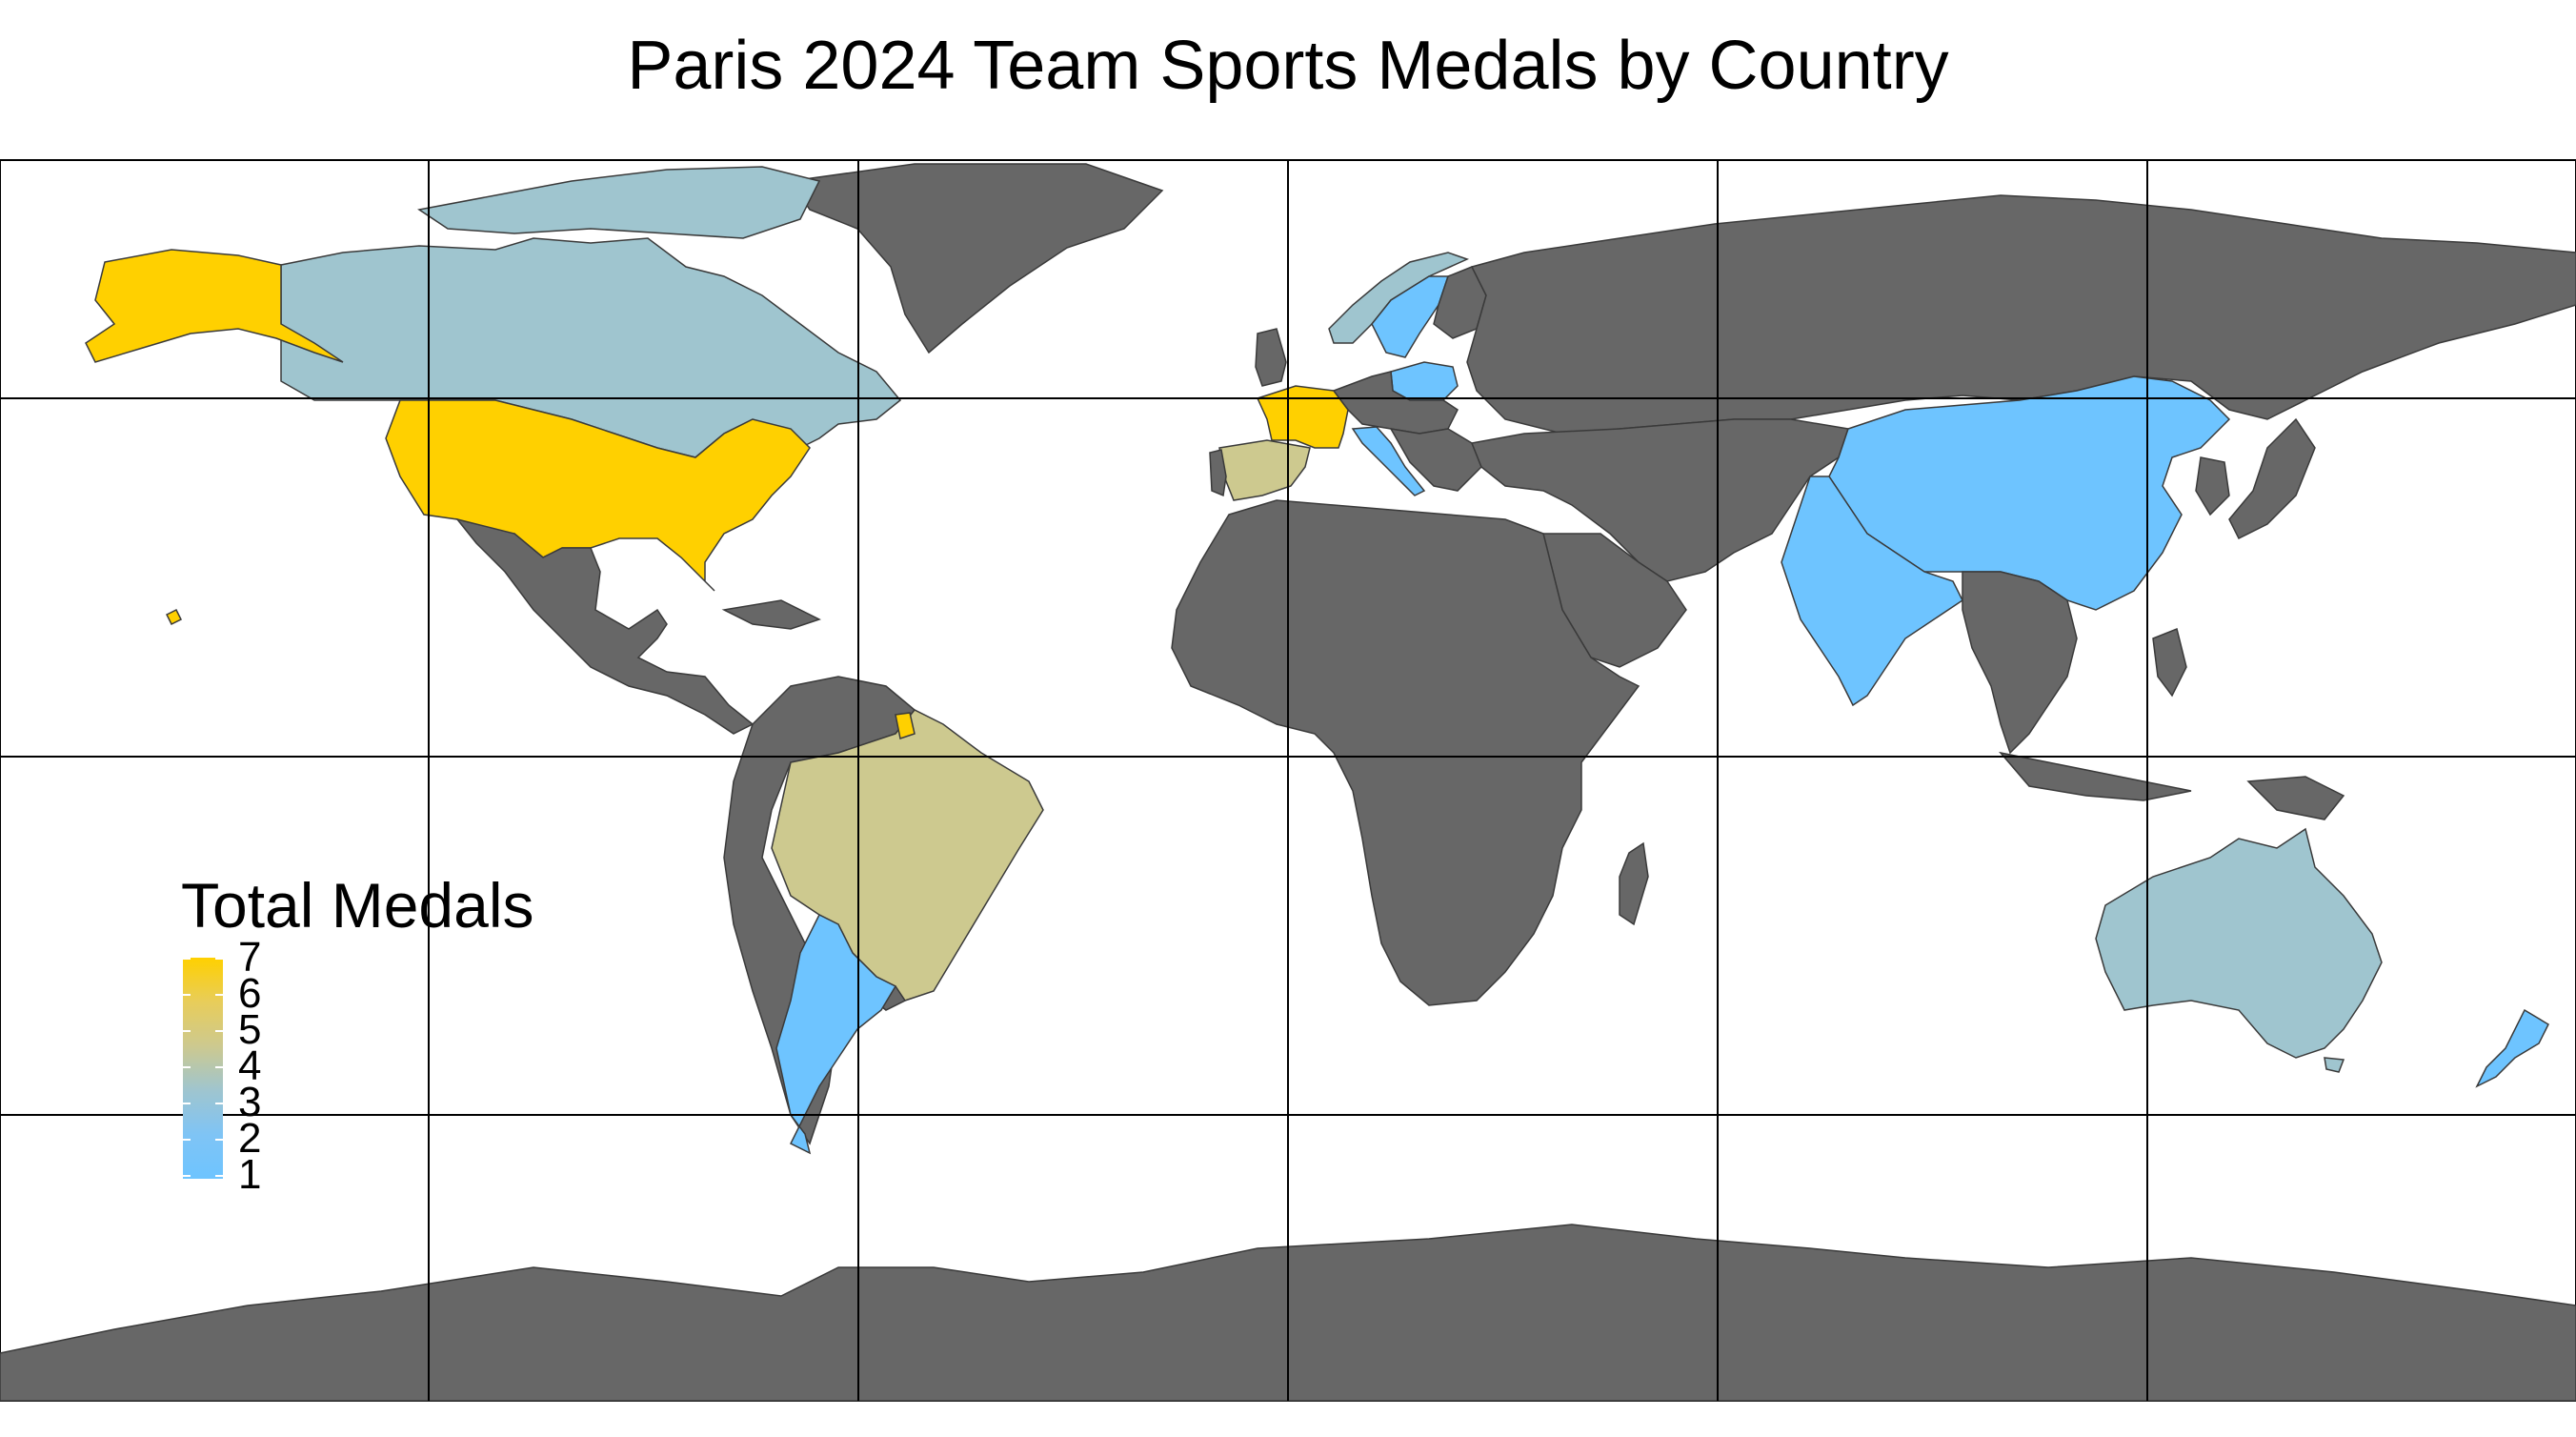 The image size is (2576, 1437). I want to click on country-canada-arctic-islands, so click(619, 202).